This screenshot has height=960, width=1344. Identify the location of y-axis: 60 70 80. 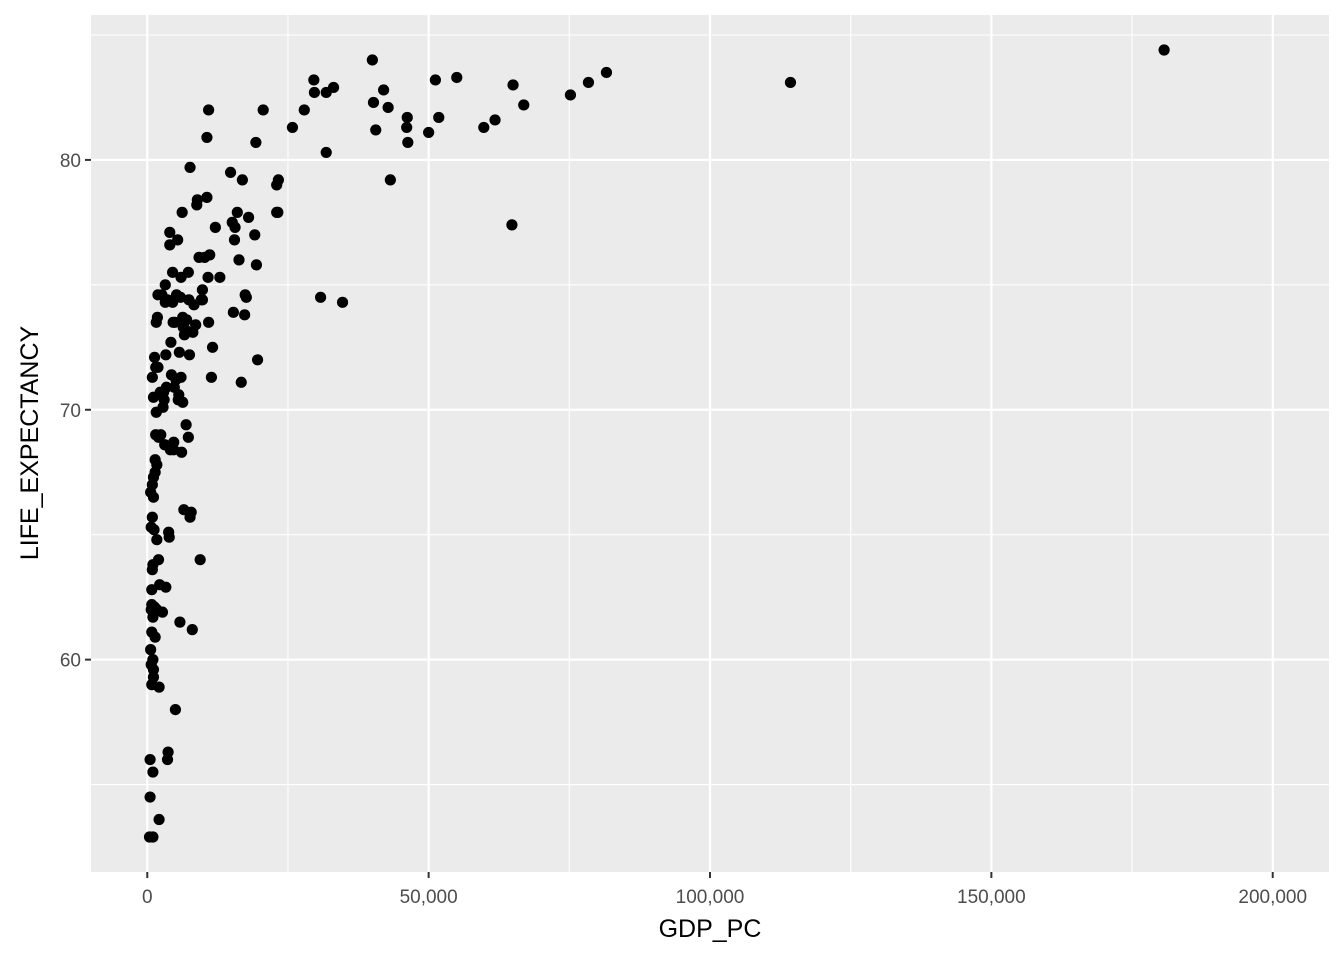
(75, 411).